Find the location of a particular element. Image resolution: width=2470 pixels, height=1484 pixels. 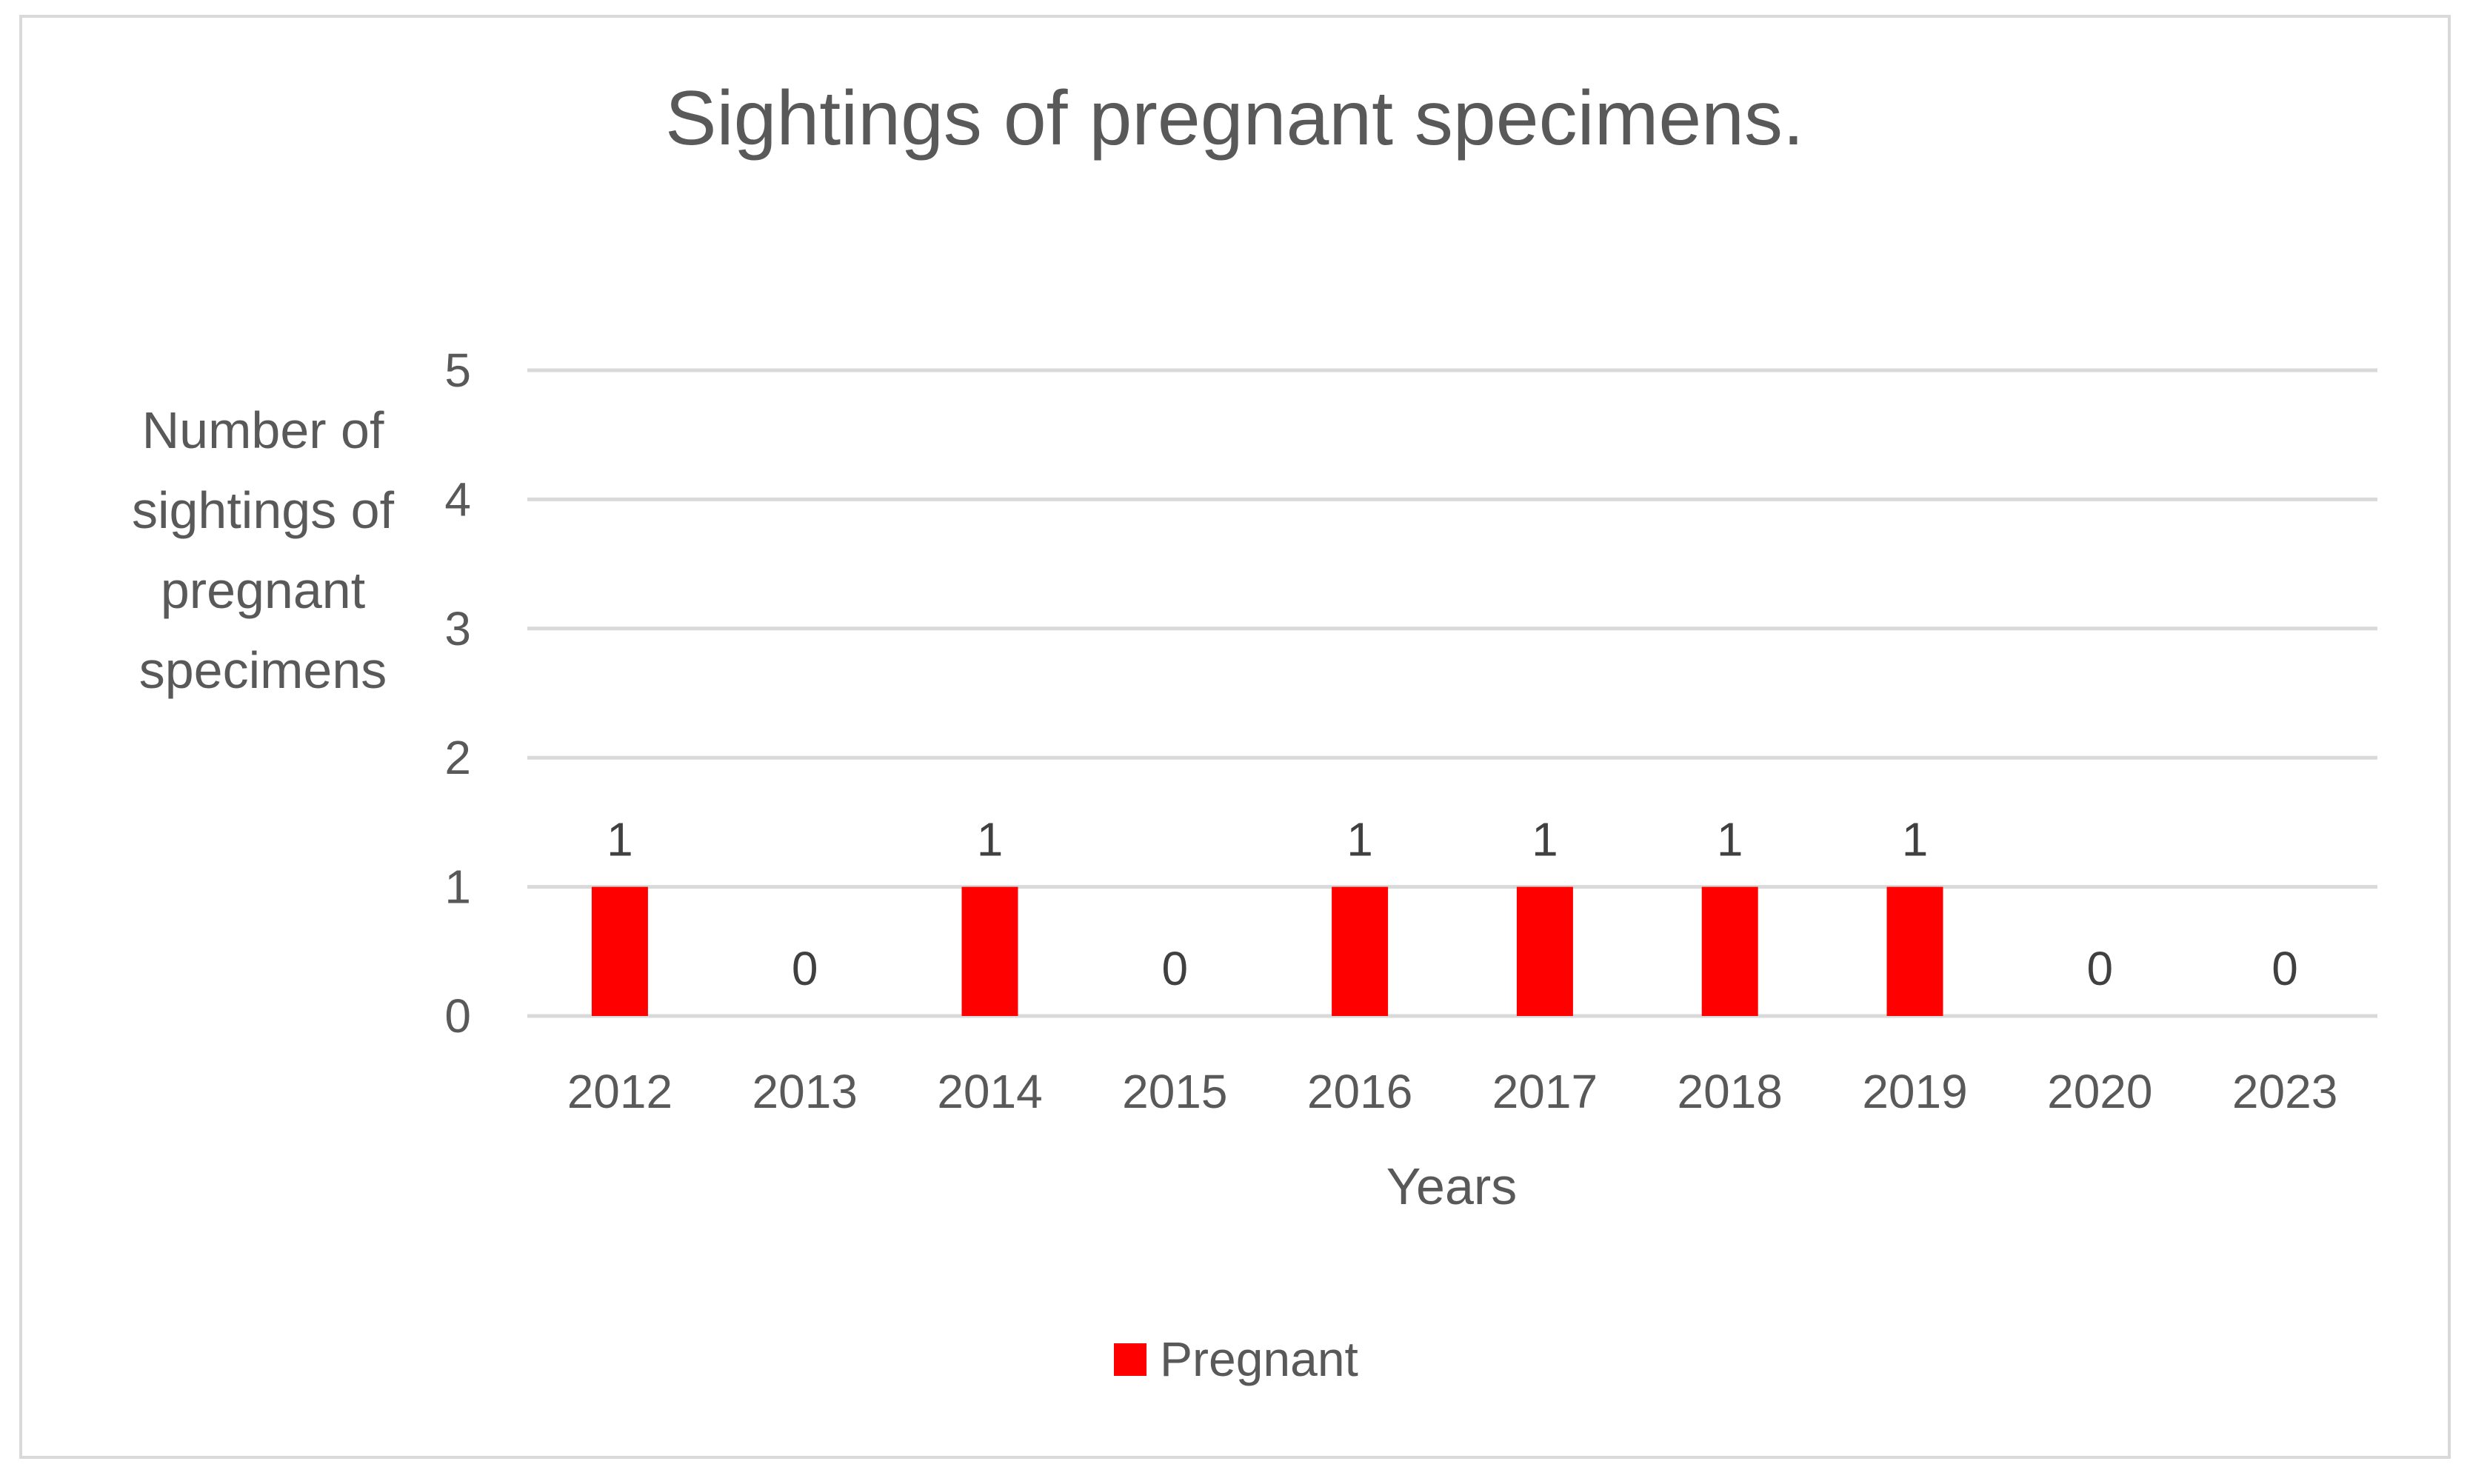

y-axis-title-line-4: specimens is located at coordinates (263, 670).